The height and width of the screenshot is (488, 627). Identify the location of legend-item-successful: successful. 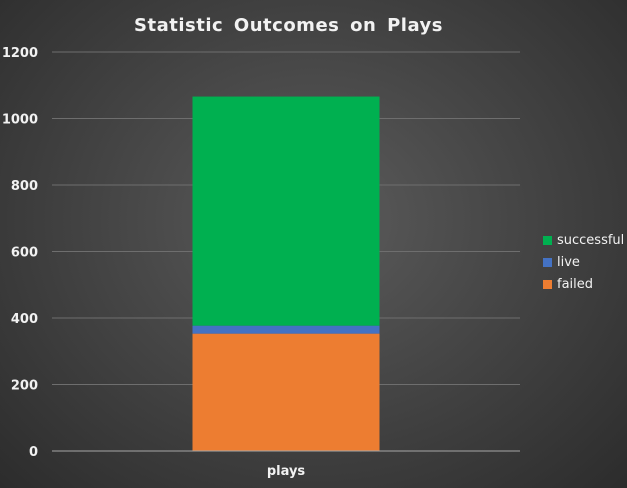
(583, 240).